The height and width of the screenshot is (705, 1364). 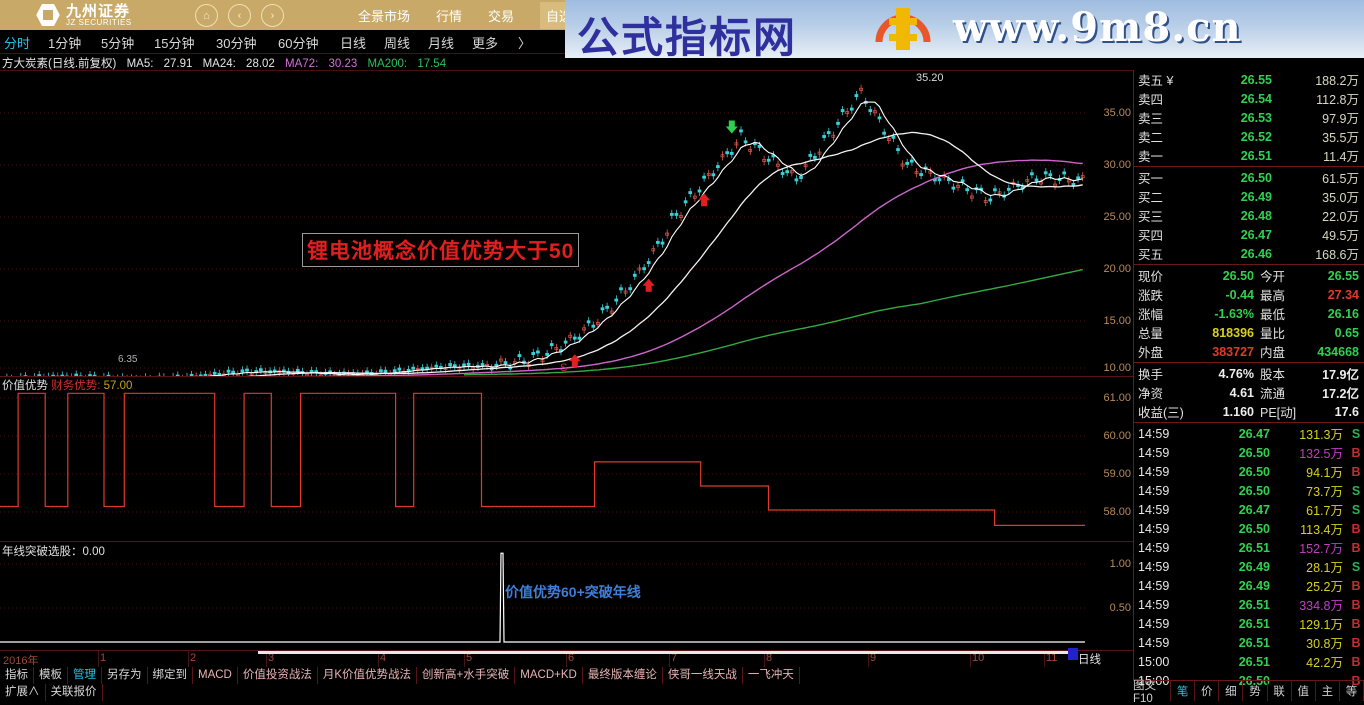 What do you see at coordinates (171, 675) in the screenshot?
I see `indicator-tab-4: 绑定到` at bounding box center [171, 675].